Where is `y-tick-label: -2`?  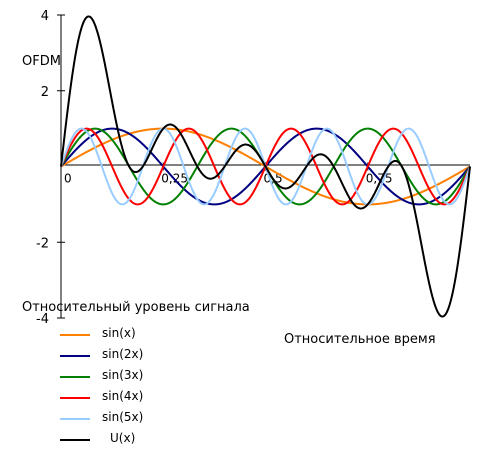
y-tick-label: -2 is located at coordinates (42, 243).